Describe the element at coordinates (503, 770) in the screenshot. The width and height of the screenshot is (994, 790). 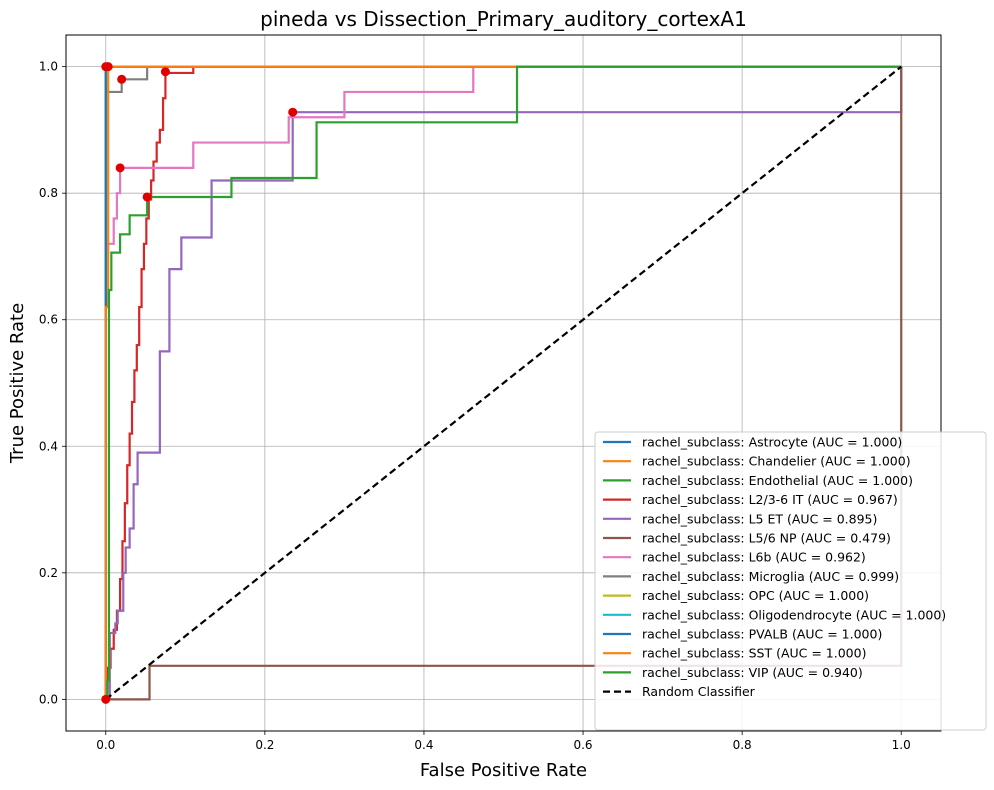
I see `x-axis-title: False Positive Rate` at that location.